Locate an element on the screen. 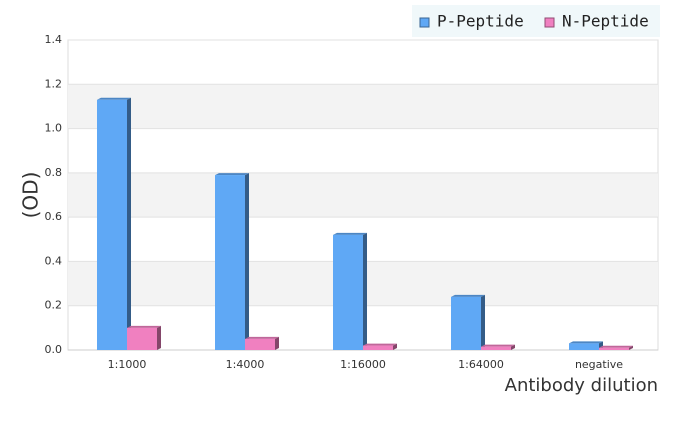 This screenshot has height=438, width=688. y-tick-label: 0.4 is located at coordinates (54, 260).